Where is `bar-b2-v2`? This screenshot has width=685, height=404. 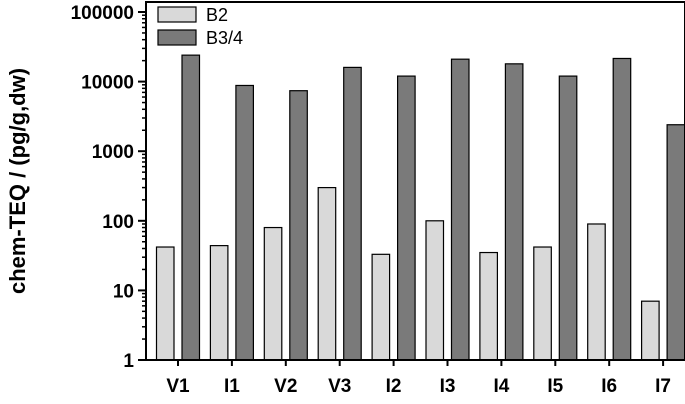 bar-b2-v2 is located at coordinates (273, 293).